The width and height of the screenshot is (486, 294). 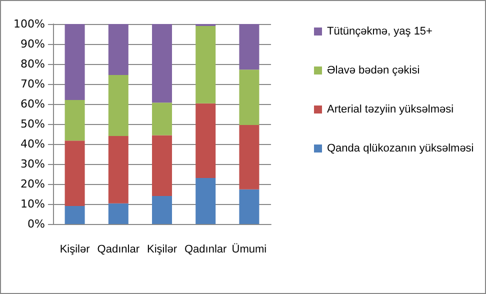 What do you see at coordinates (400, 148) in the screenshot?
I see `legend-label: Qanda qlükozanın yüksəlməsi` at bounding box center [400, 148].